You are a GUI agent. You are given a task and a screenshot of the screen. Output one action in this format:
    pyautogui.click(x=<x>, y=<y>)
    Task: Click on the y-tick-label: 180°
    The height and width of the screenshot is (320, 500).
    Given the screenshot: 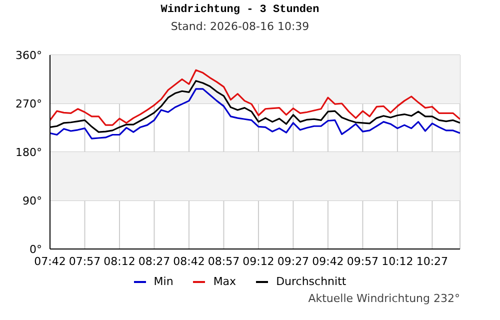 What is the action you would take?
    pyautogui.click(x=29, y=152)
    